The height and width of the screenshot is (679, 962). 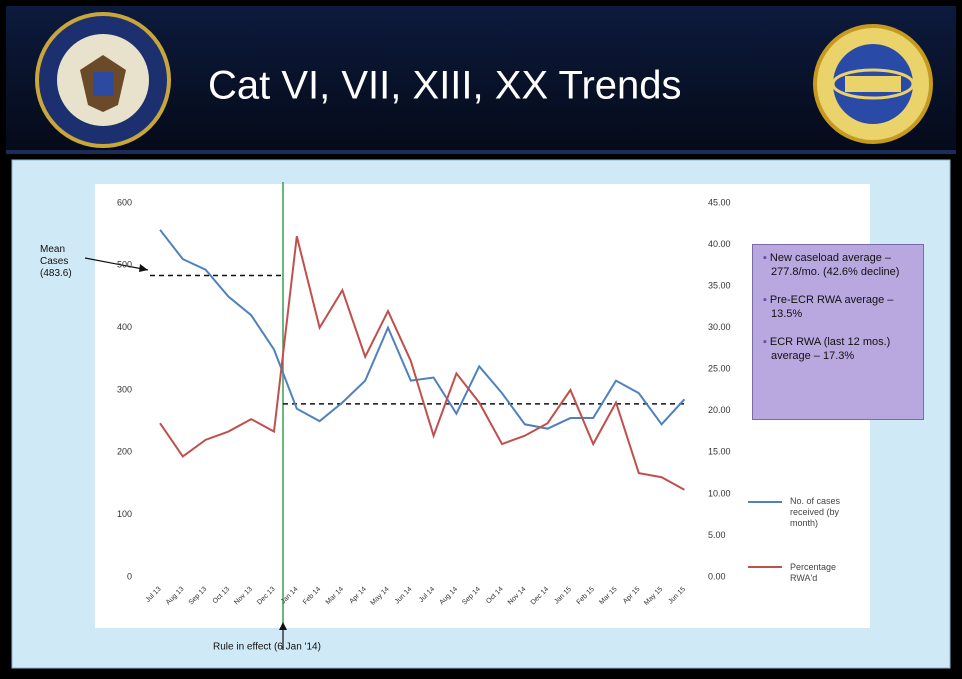 What do you see at coordinates (717, 576) in the screenshot?
I see `y2-tick-label: 0.00` at bounding box center [717, 576].